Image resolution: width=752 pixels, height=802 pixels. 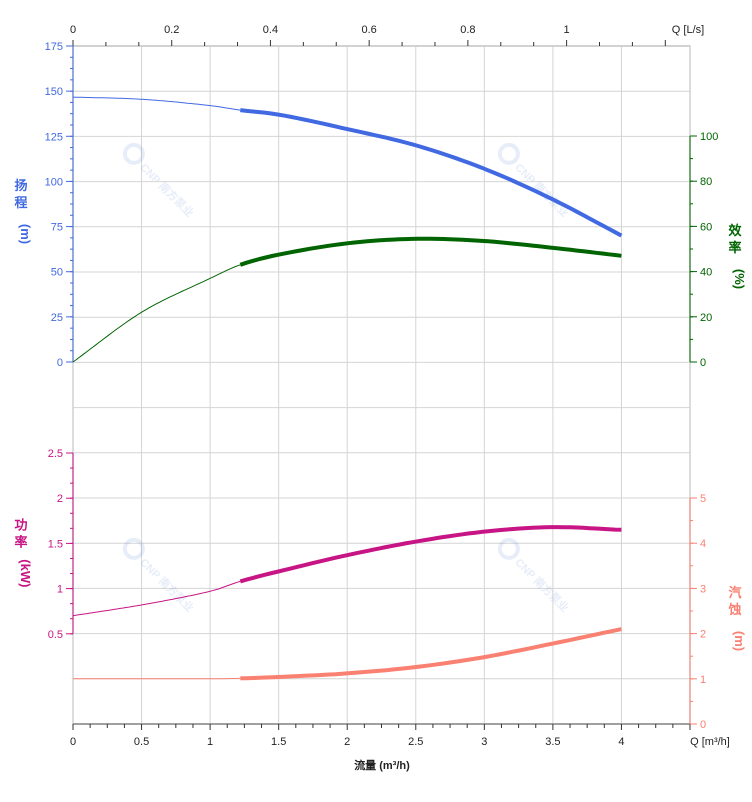 What do you see at coordinates (55, 635) in the screenshot?
I see `power-tick-label: 0.5` at bounding box center [55, 635].